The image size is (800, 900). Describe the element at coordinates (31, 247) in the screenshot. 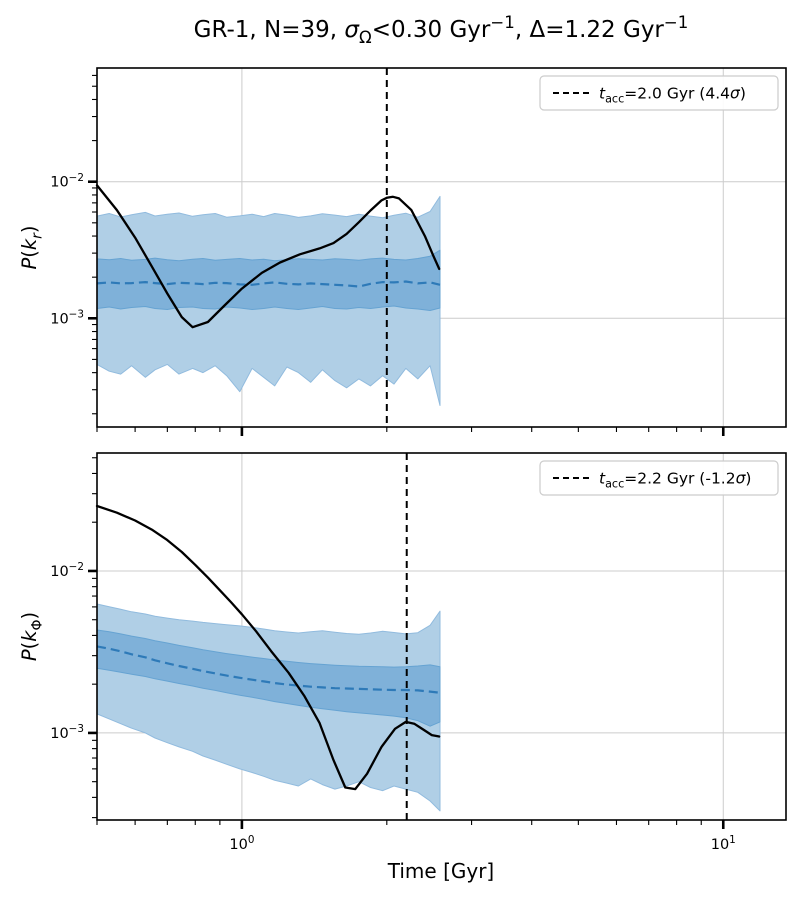

I see `y-axis-label: P(kr)` at that location.